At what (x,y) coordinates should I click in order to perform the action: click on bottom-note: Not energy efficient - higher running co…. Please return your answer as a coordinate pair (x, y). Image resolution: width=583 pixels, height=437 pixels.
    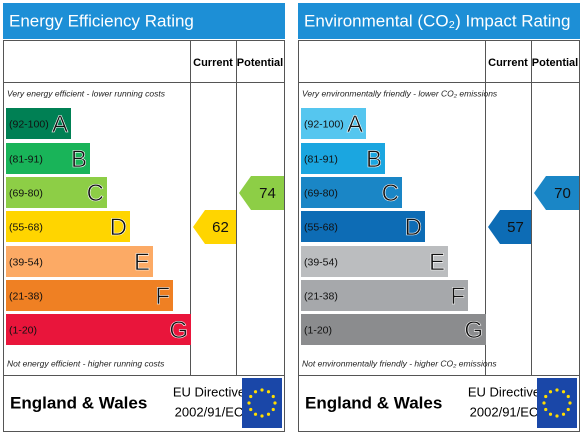
    Looking at the image, I should click on (86, 363).